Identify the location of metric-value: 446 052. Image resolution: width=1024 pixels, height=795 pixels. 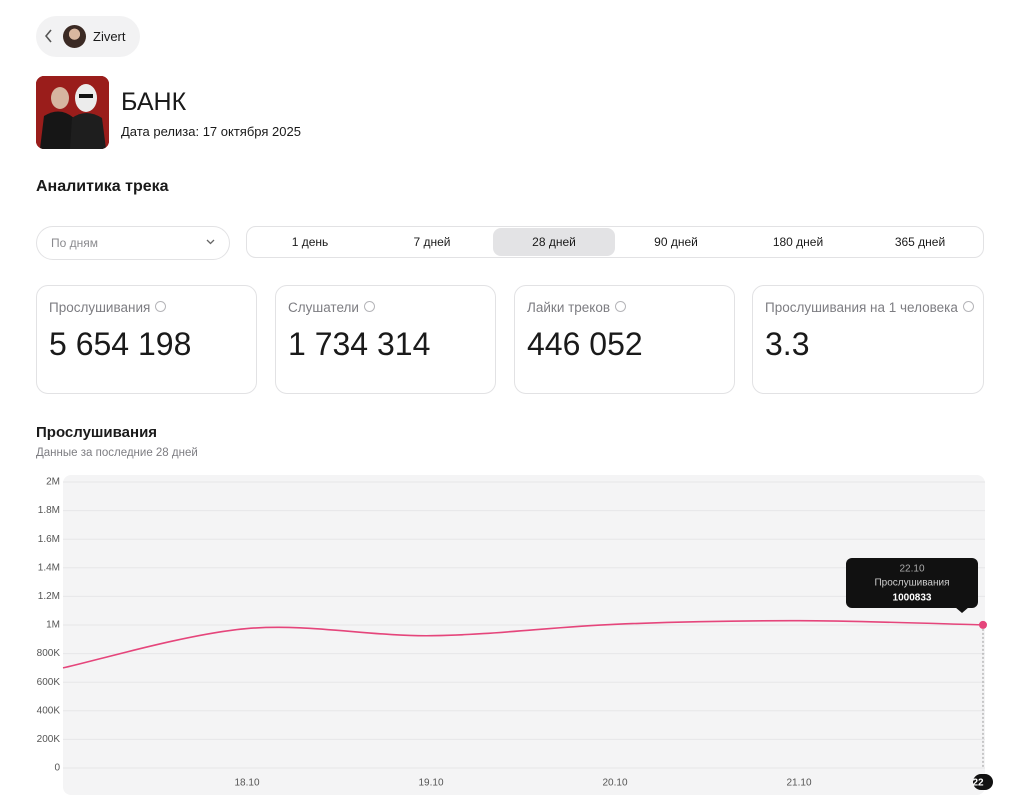
(585, 344).